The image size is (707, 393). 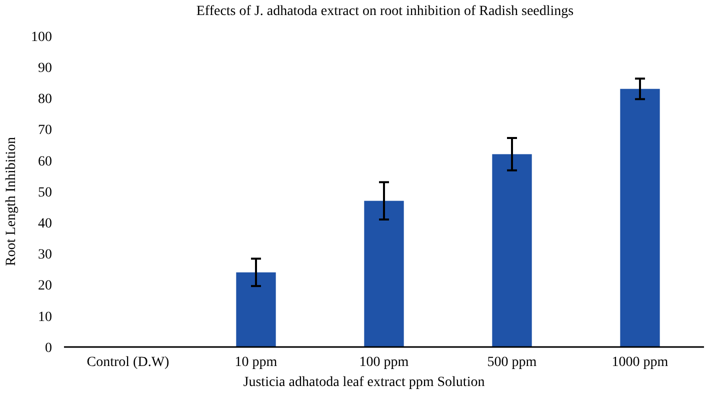 I want to click on y-axis-title: Root Length Inhibition, so click(x=11, y=201).